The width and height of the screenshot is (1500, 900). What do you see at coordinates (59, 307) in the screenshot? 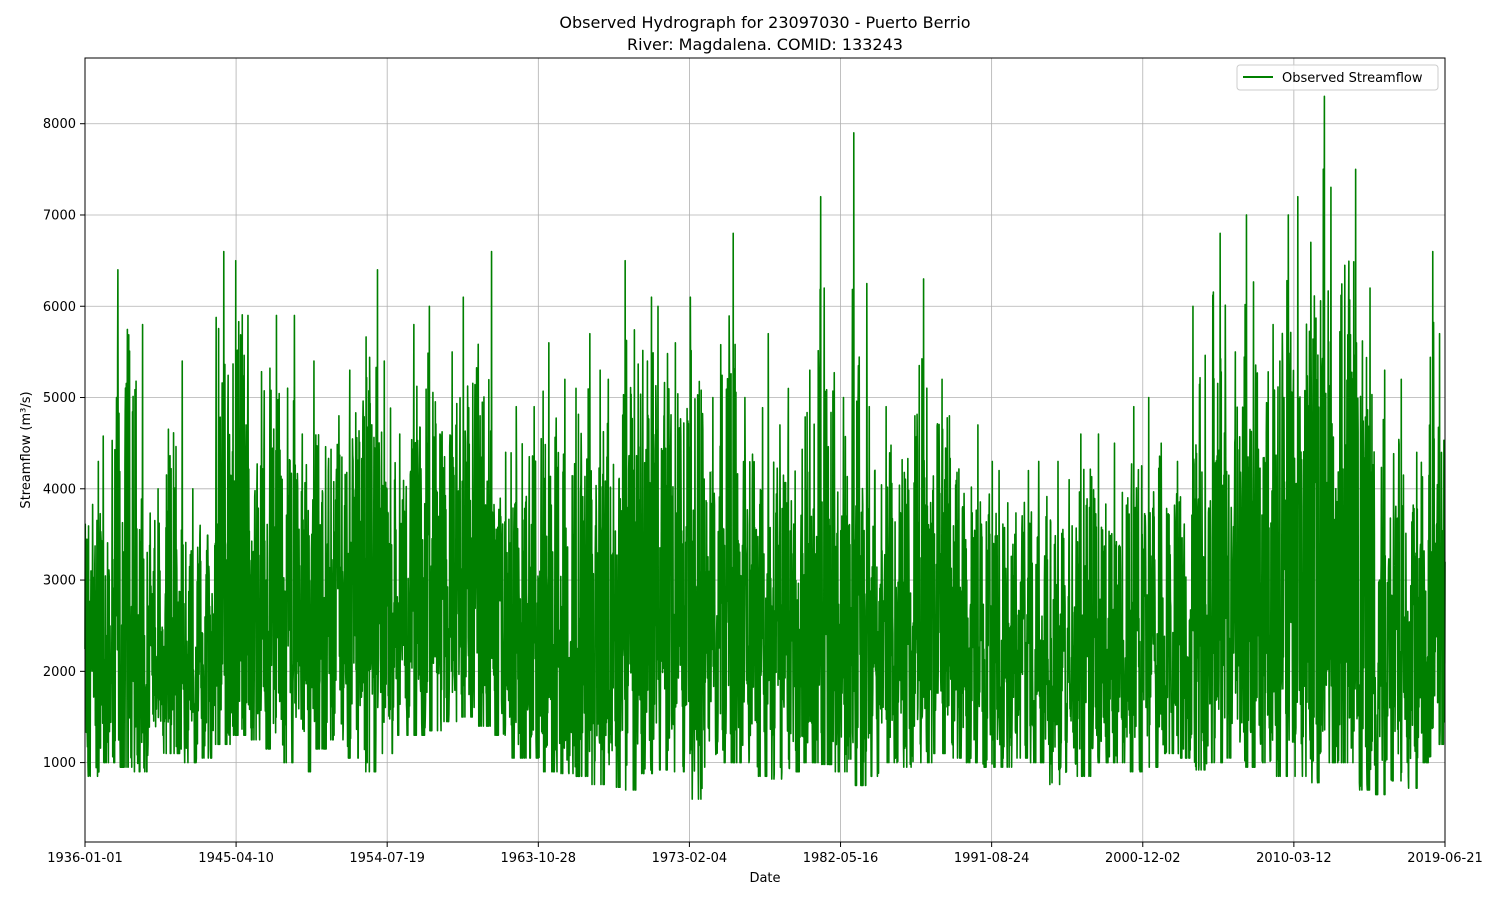
I see `y-tick-label: 6000` at bounding box center [59, 307].